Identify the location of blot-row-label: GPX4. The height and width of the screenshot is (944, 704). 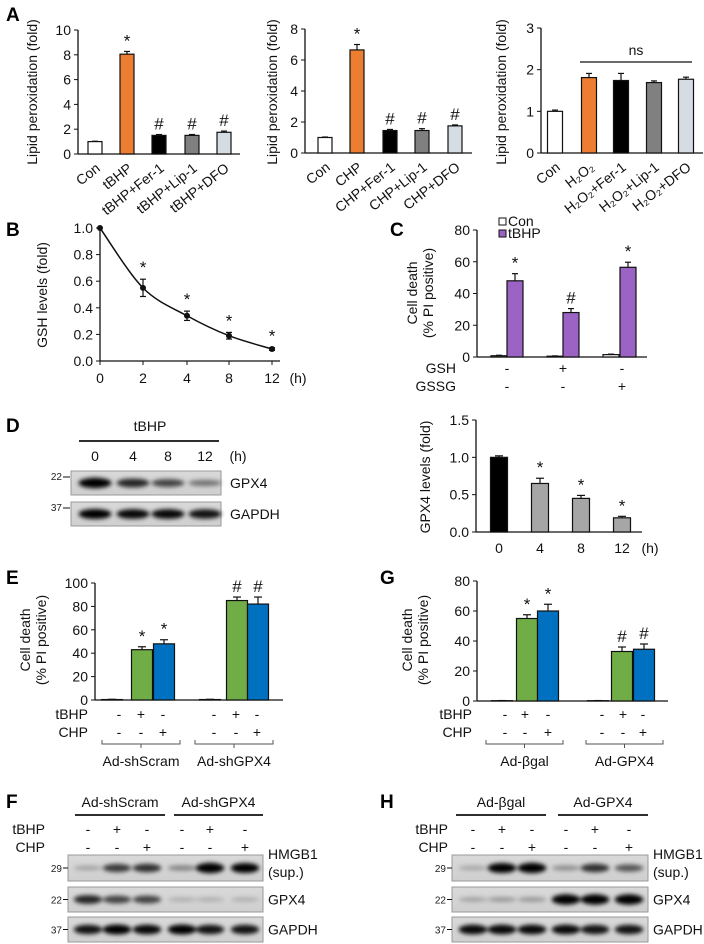
(287, 900).